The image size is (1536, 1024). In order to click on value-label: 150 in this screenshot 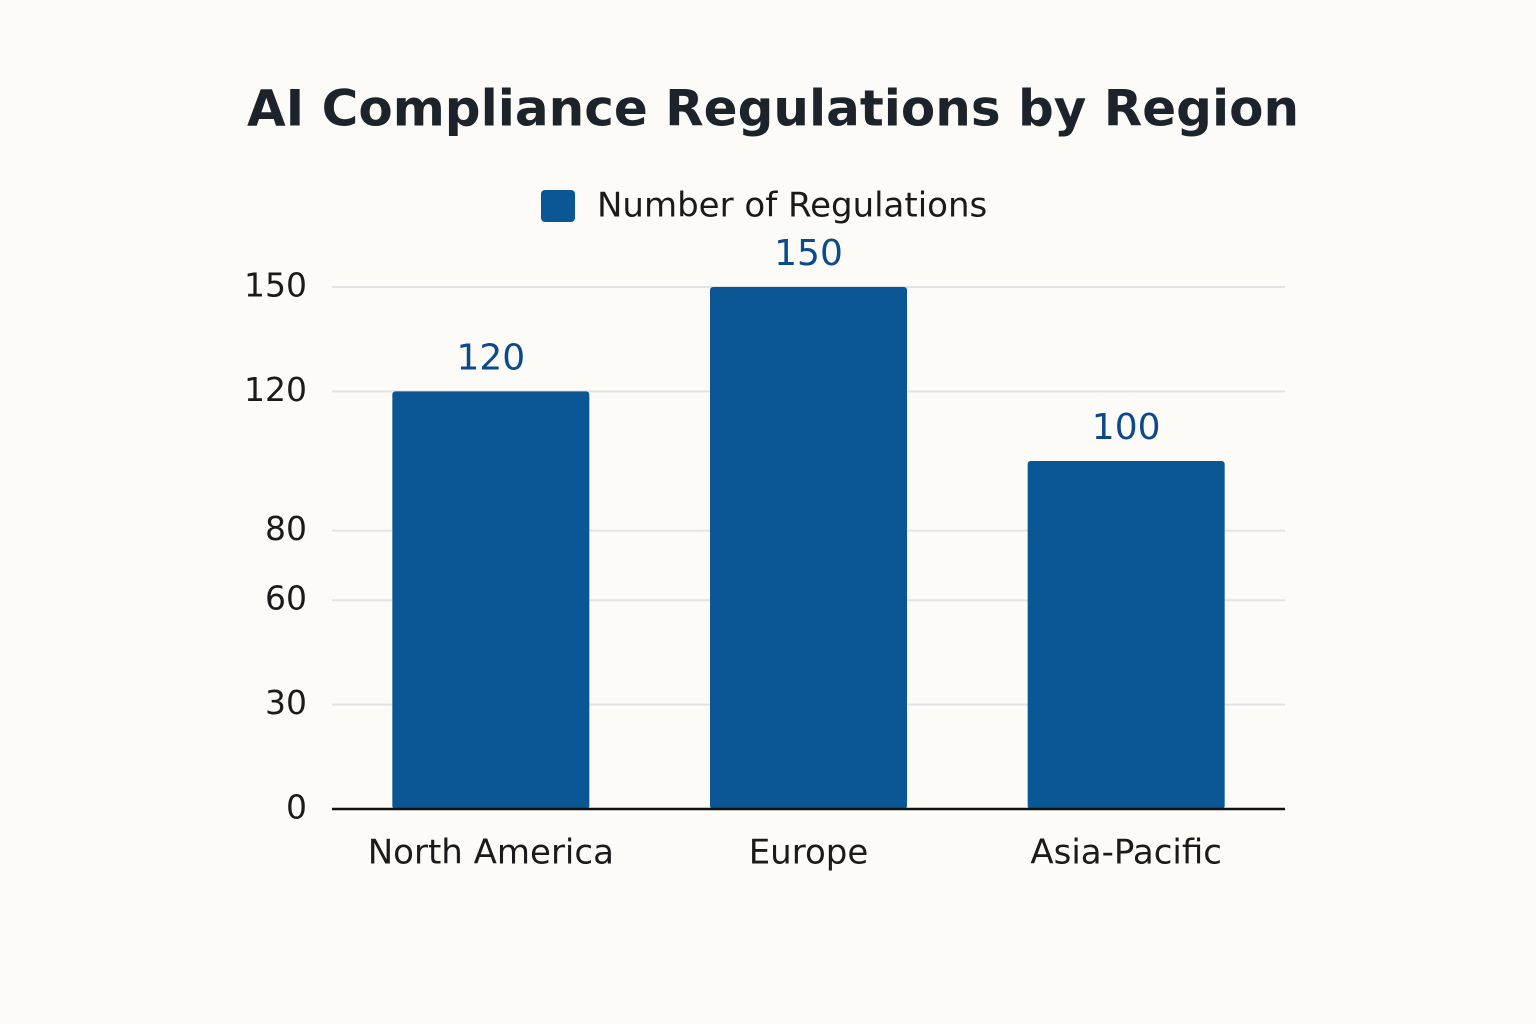, I will do `click(808, 253)`.